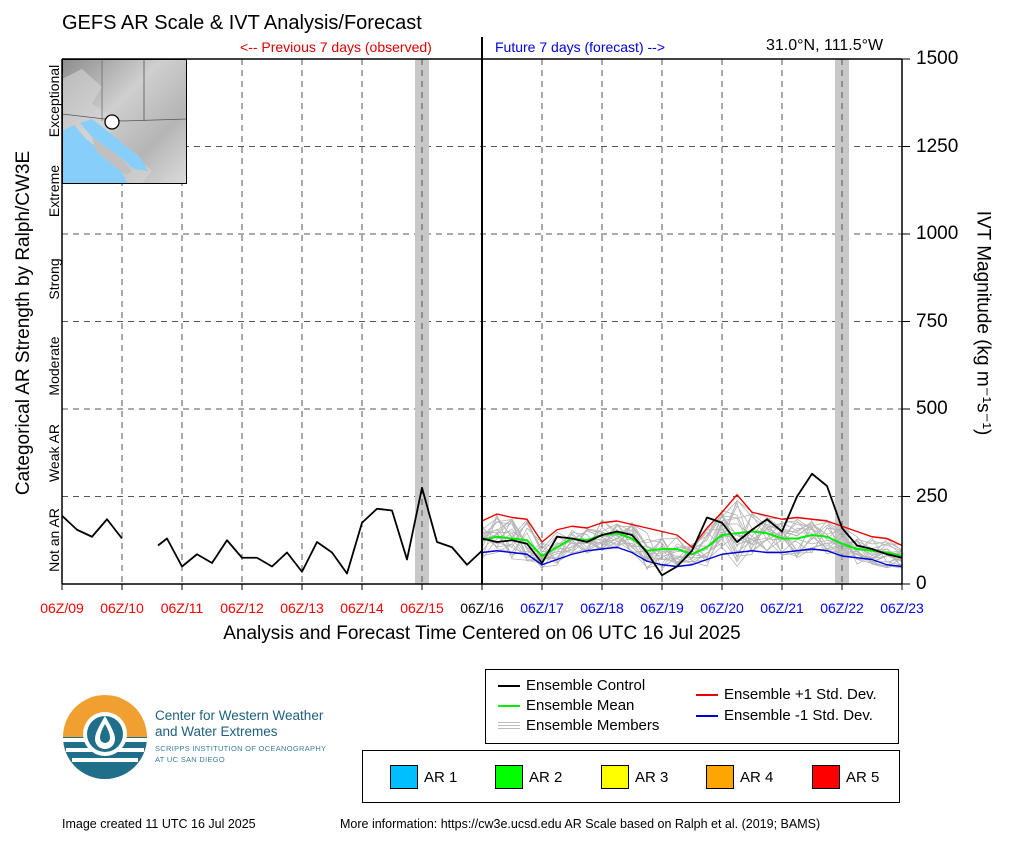 The width and height of the screenshot is (1010, 847). Describe the element at coordinates (662, 608) in the screenshot. I see `x-tick-label: 06Z/19` at that location.